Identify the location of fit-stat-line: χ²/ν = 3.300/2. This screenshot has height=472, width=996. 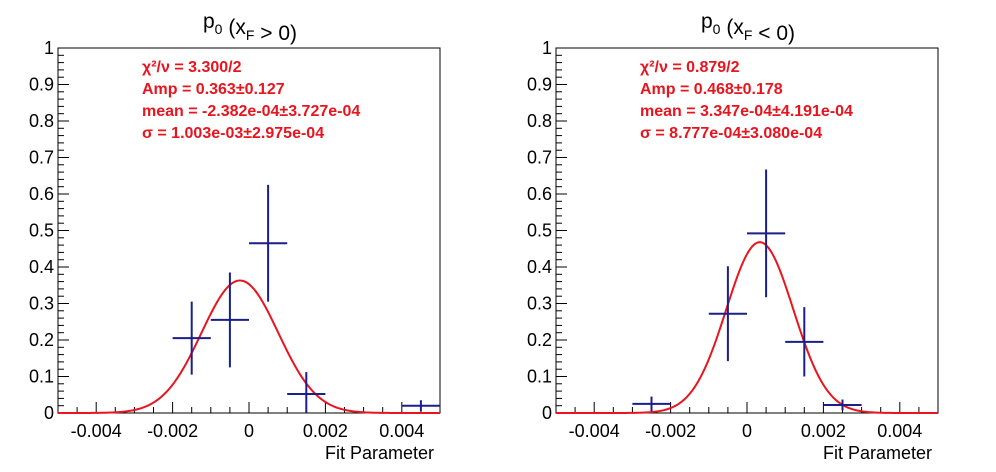
(192, 67).